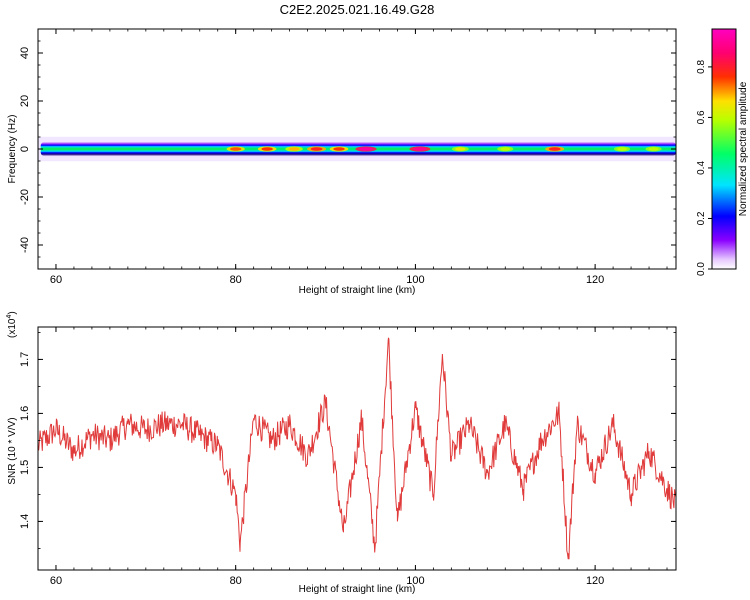 Image resolution: width=750 pixels, height=600 pixels. I want to click on chart-title: C2E2.2025.021.16.49.G28, so click(357, 9).